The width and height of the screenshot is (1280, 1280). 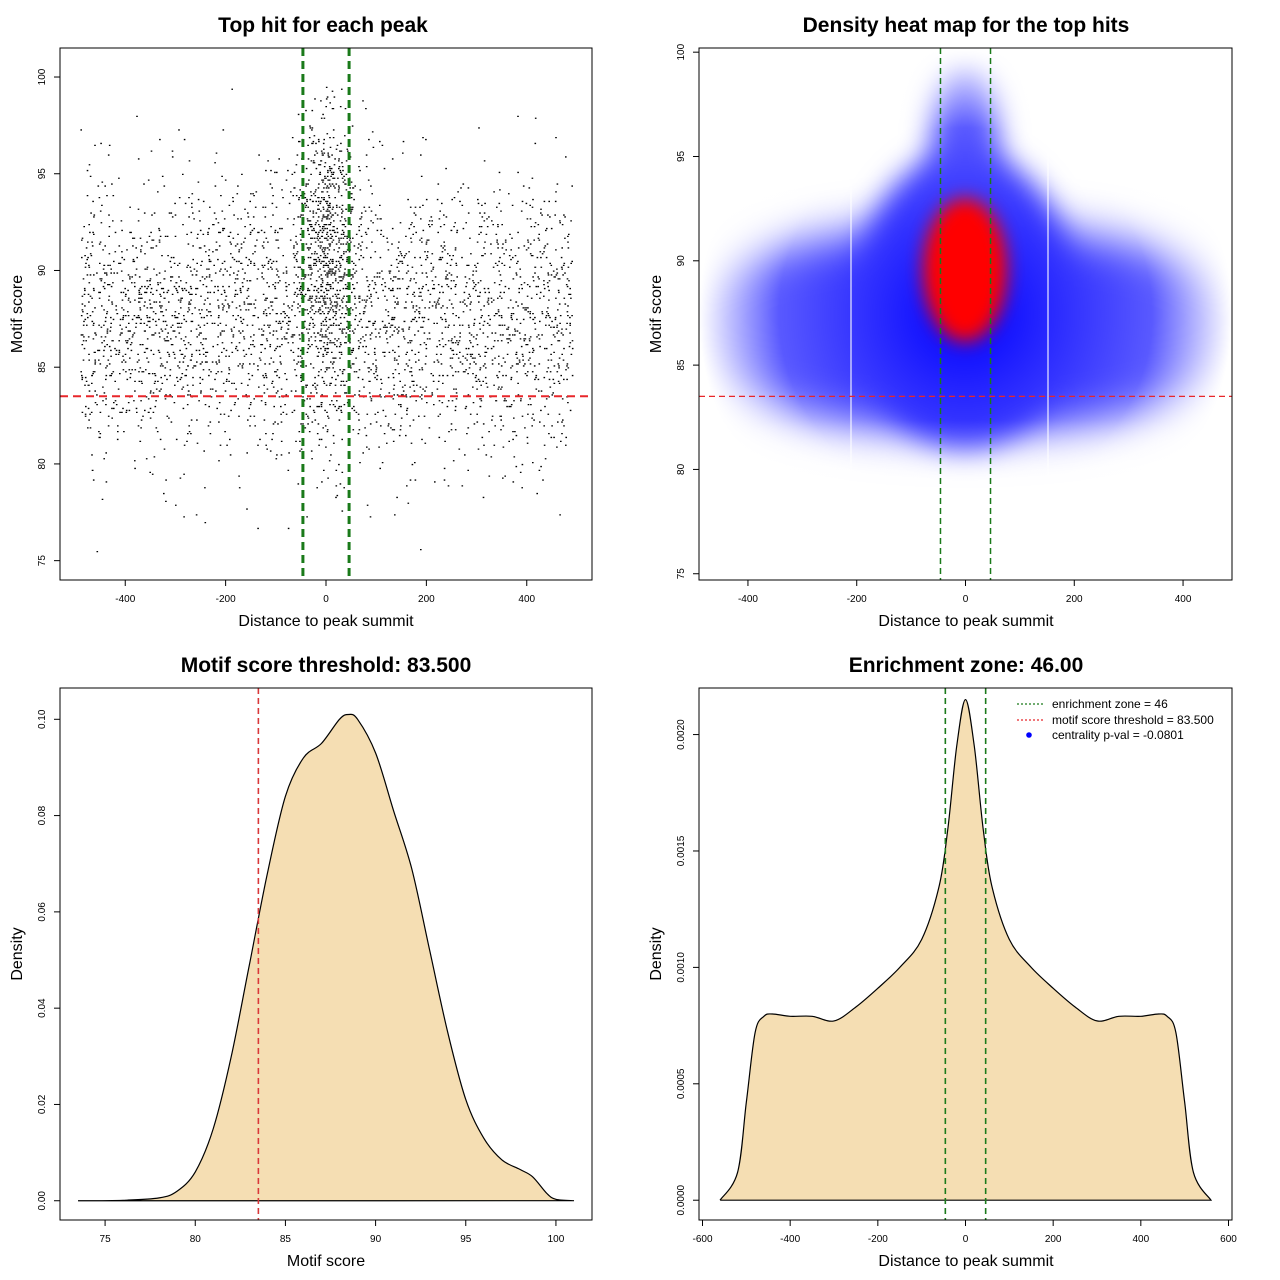 I want to click on distance-density-reference-lines, so click(x=965, y=954).